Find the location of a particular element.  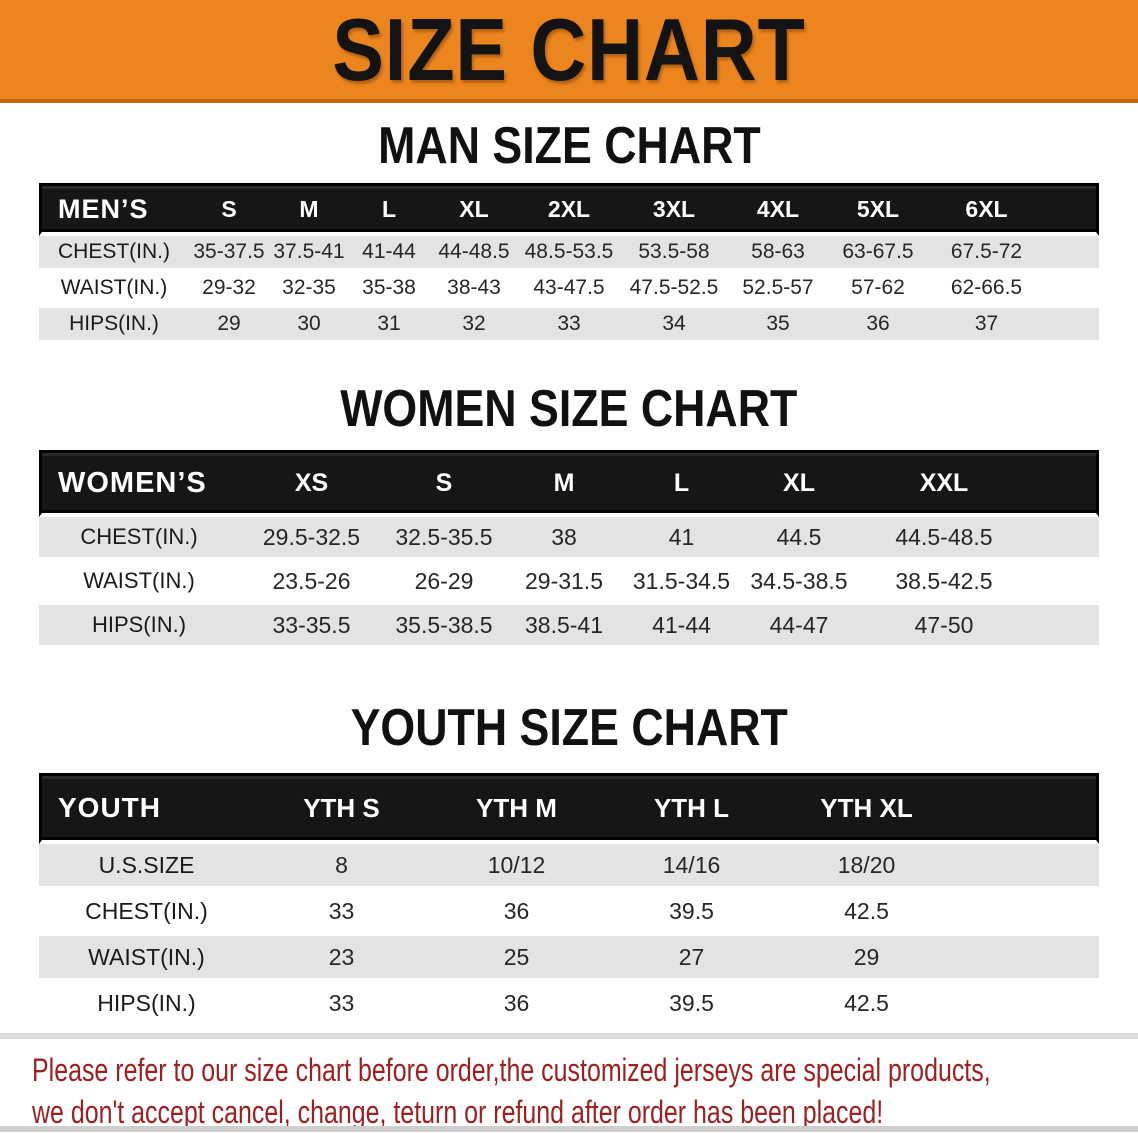

womens-group-label: WOMEN’S is located at coordinates (139, 483).